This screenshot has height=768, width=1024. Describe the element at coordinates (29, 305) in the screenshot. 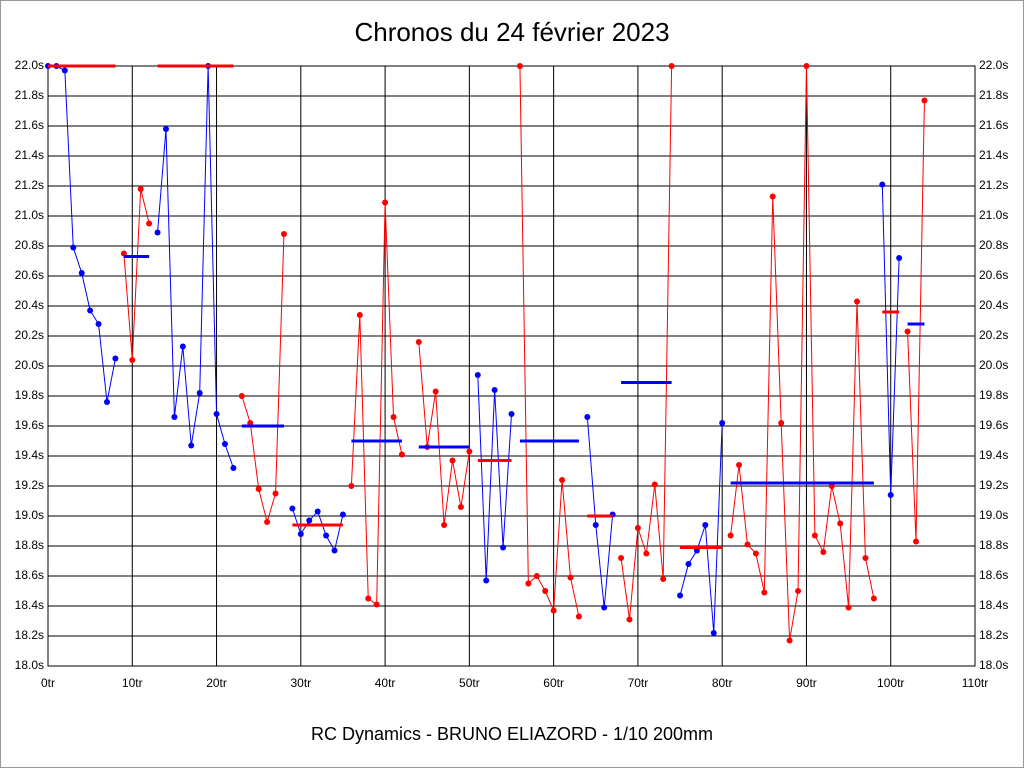

I see `y-tick-label: 20.4s` at that location.